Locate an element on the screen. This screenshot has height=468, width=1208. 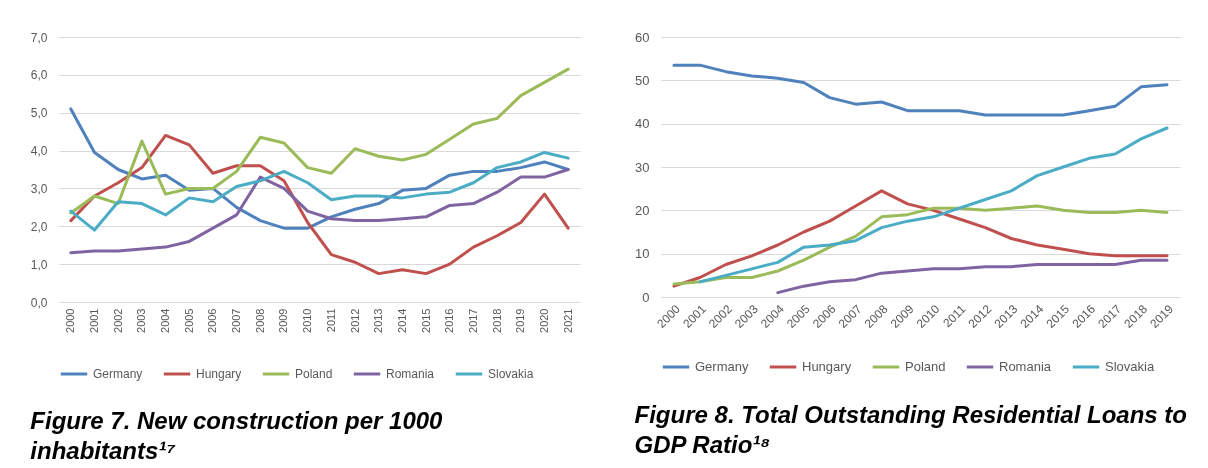
x-tick-label: 2018 is located at coordinates (496, 320).